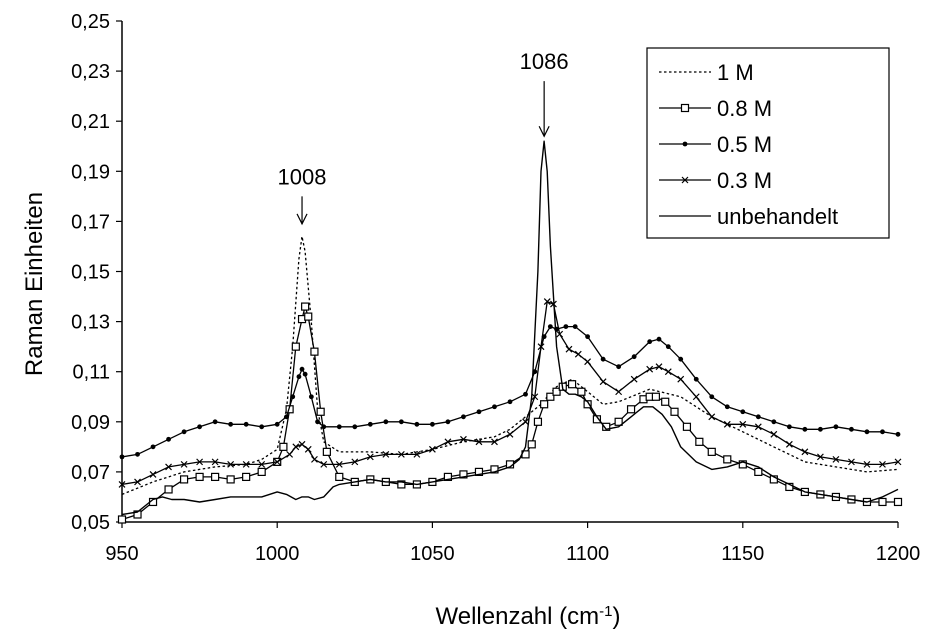 The height and width of the screenshot is (639, 926). What do you see at coordinates (616, 616) in the screenshot?
I see `x-axis-title-close: )` at bounding box center [616, 616].